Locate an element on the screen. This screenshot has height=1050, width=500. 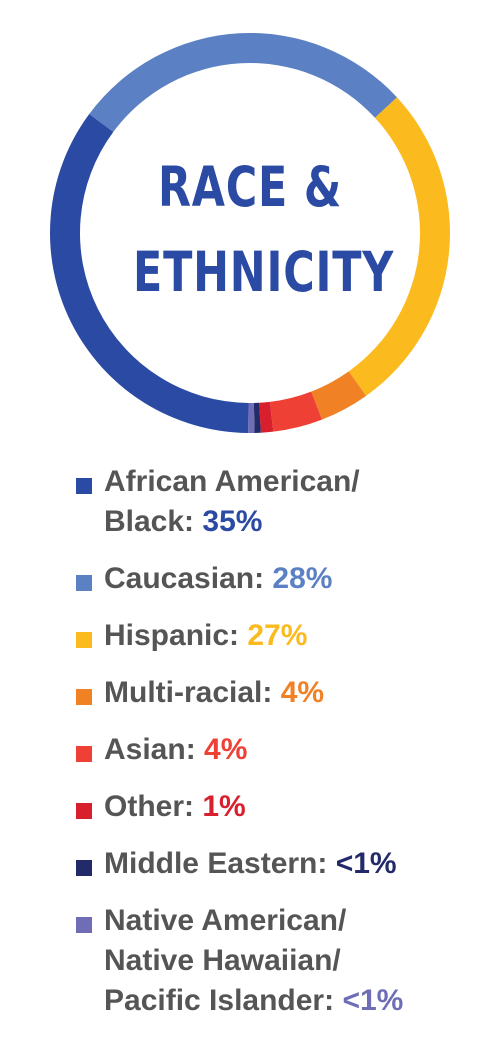
legend-label: Other: is located at coordinates (149, 806).